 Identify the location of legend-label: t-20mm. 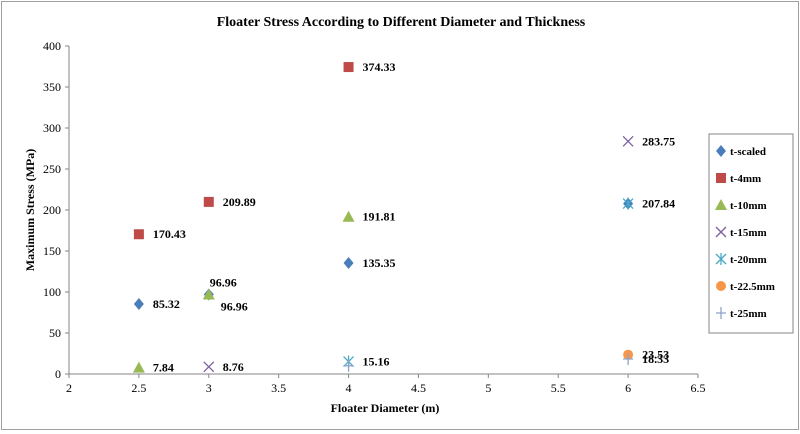
(748, 260).